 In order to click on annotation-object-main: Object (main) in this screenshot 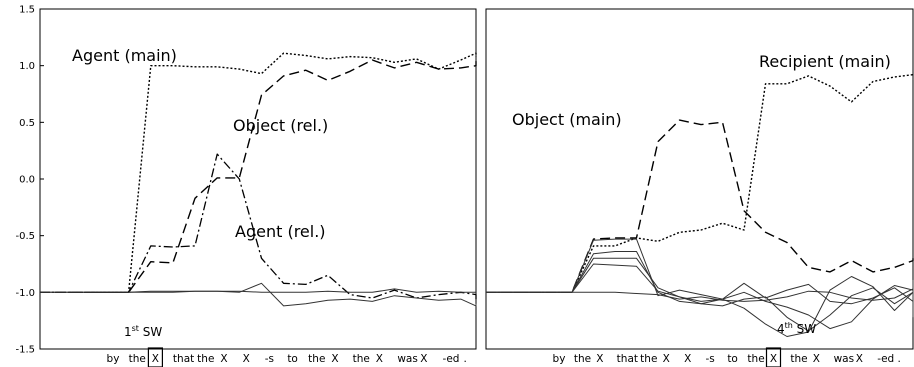, I will do `click(567, 119)`.